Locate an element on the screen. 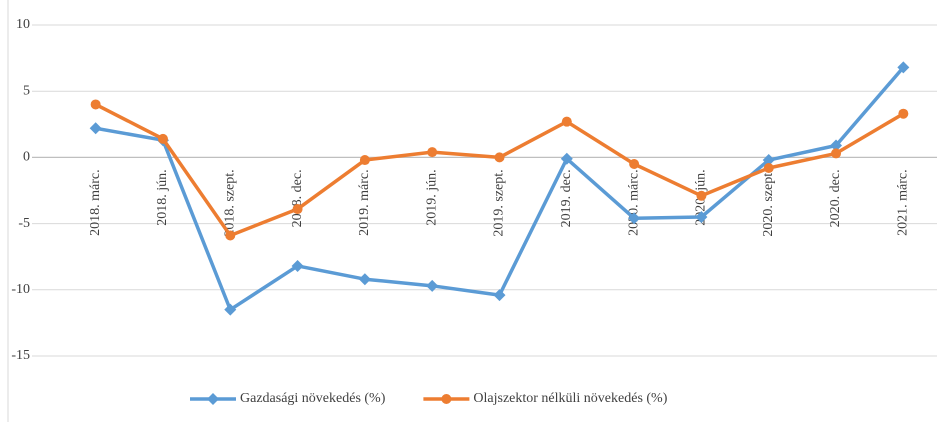 The height and width of the screenshot is (422, 950). y-tick-label: 5 is located at coordinates (26, 90).